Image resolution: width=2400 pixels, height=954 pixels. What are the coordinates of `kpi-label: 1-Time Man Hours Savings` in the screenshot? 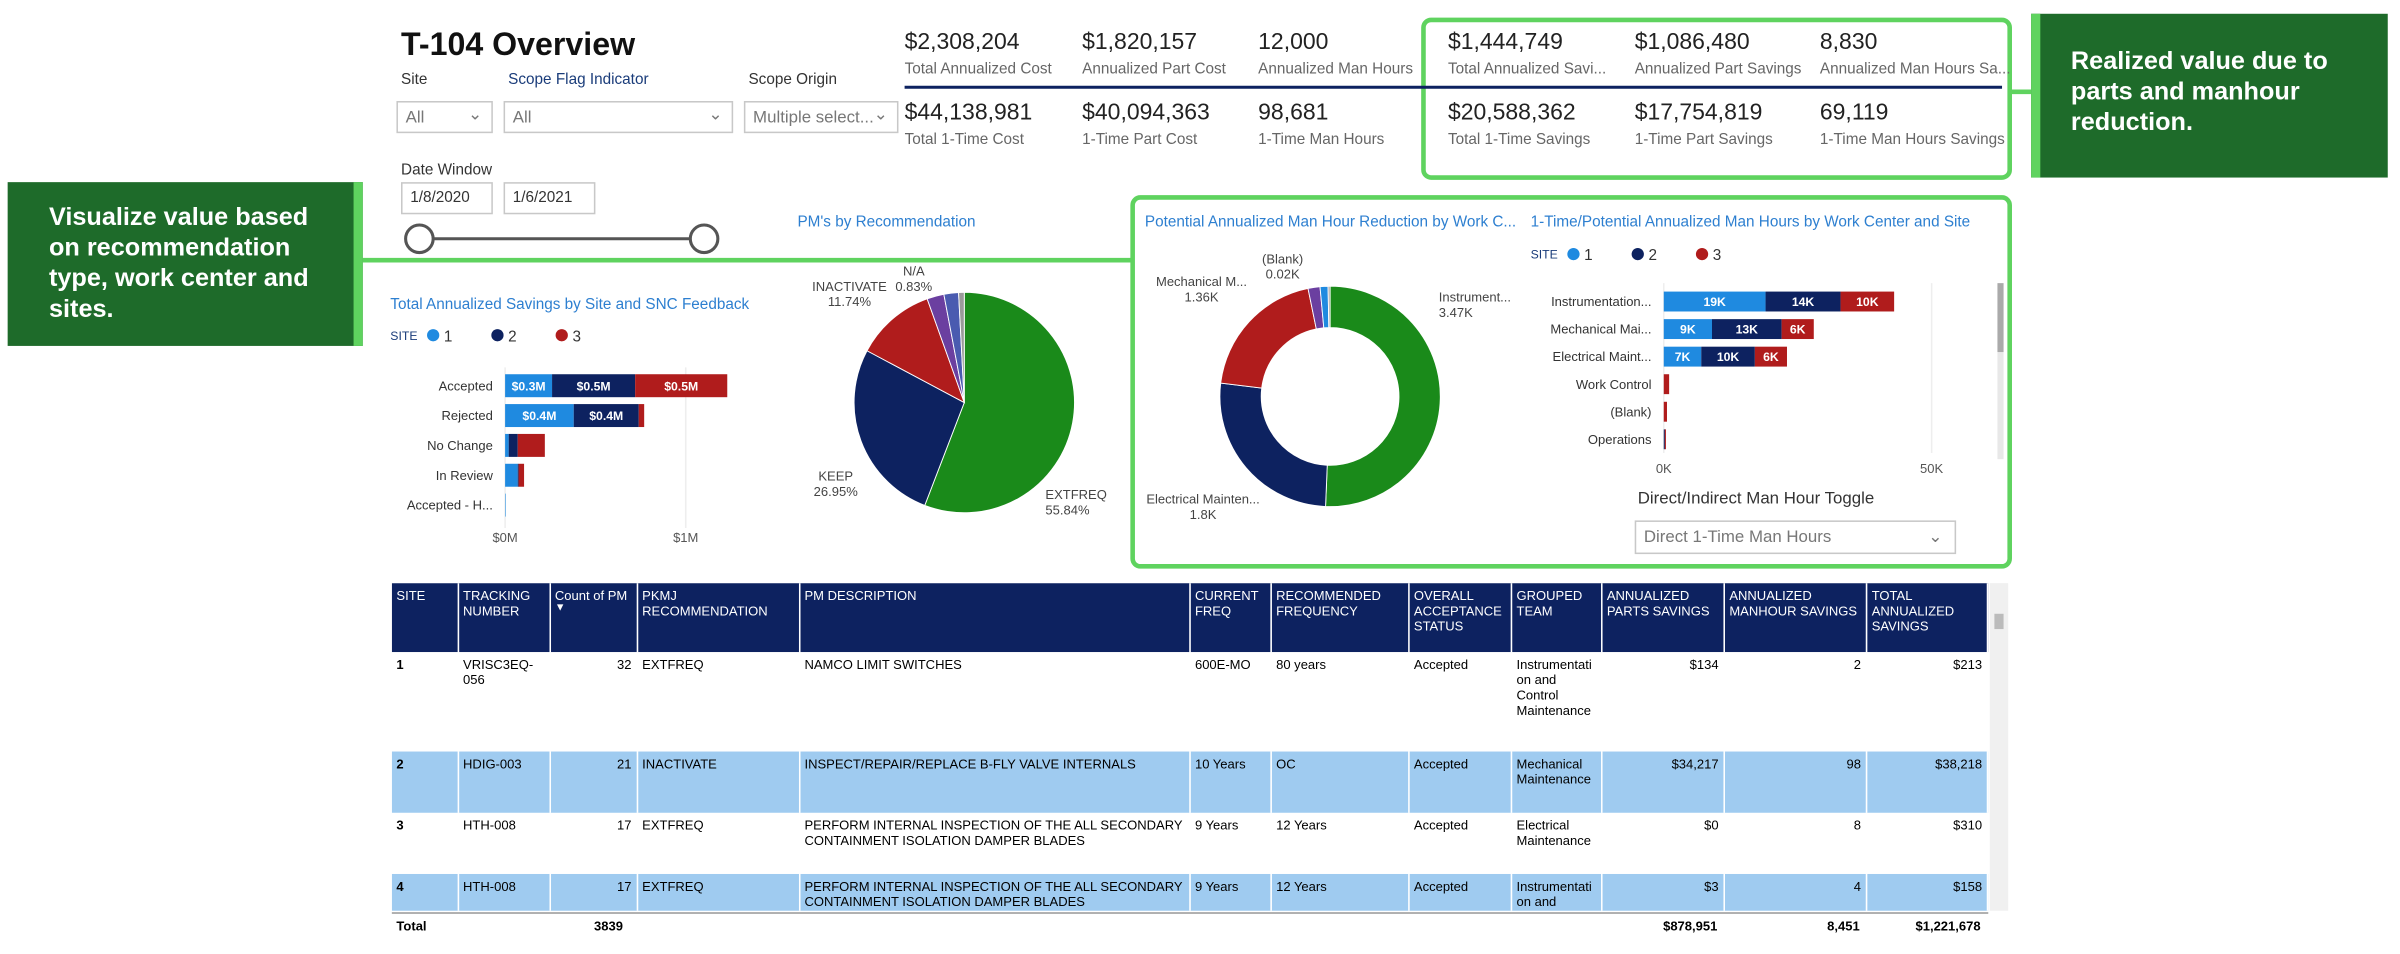 It's located at (1912, 140).